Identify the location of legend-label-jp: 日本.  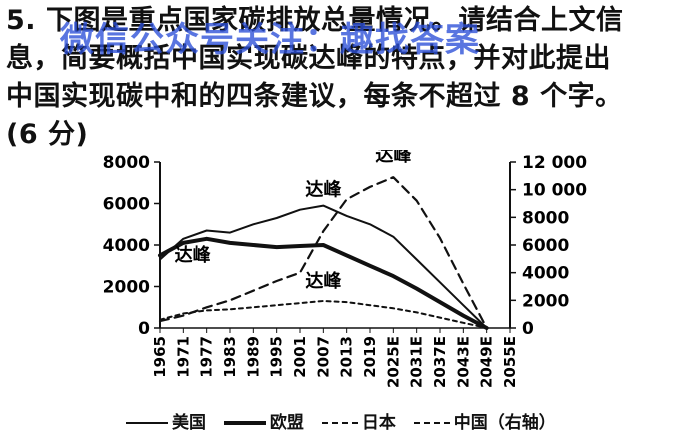
(378, 423).